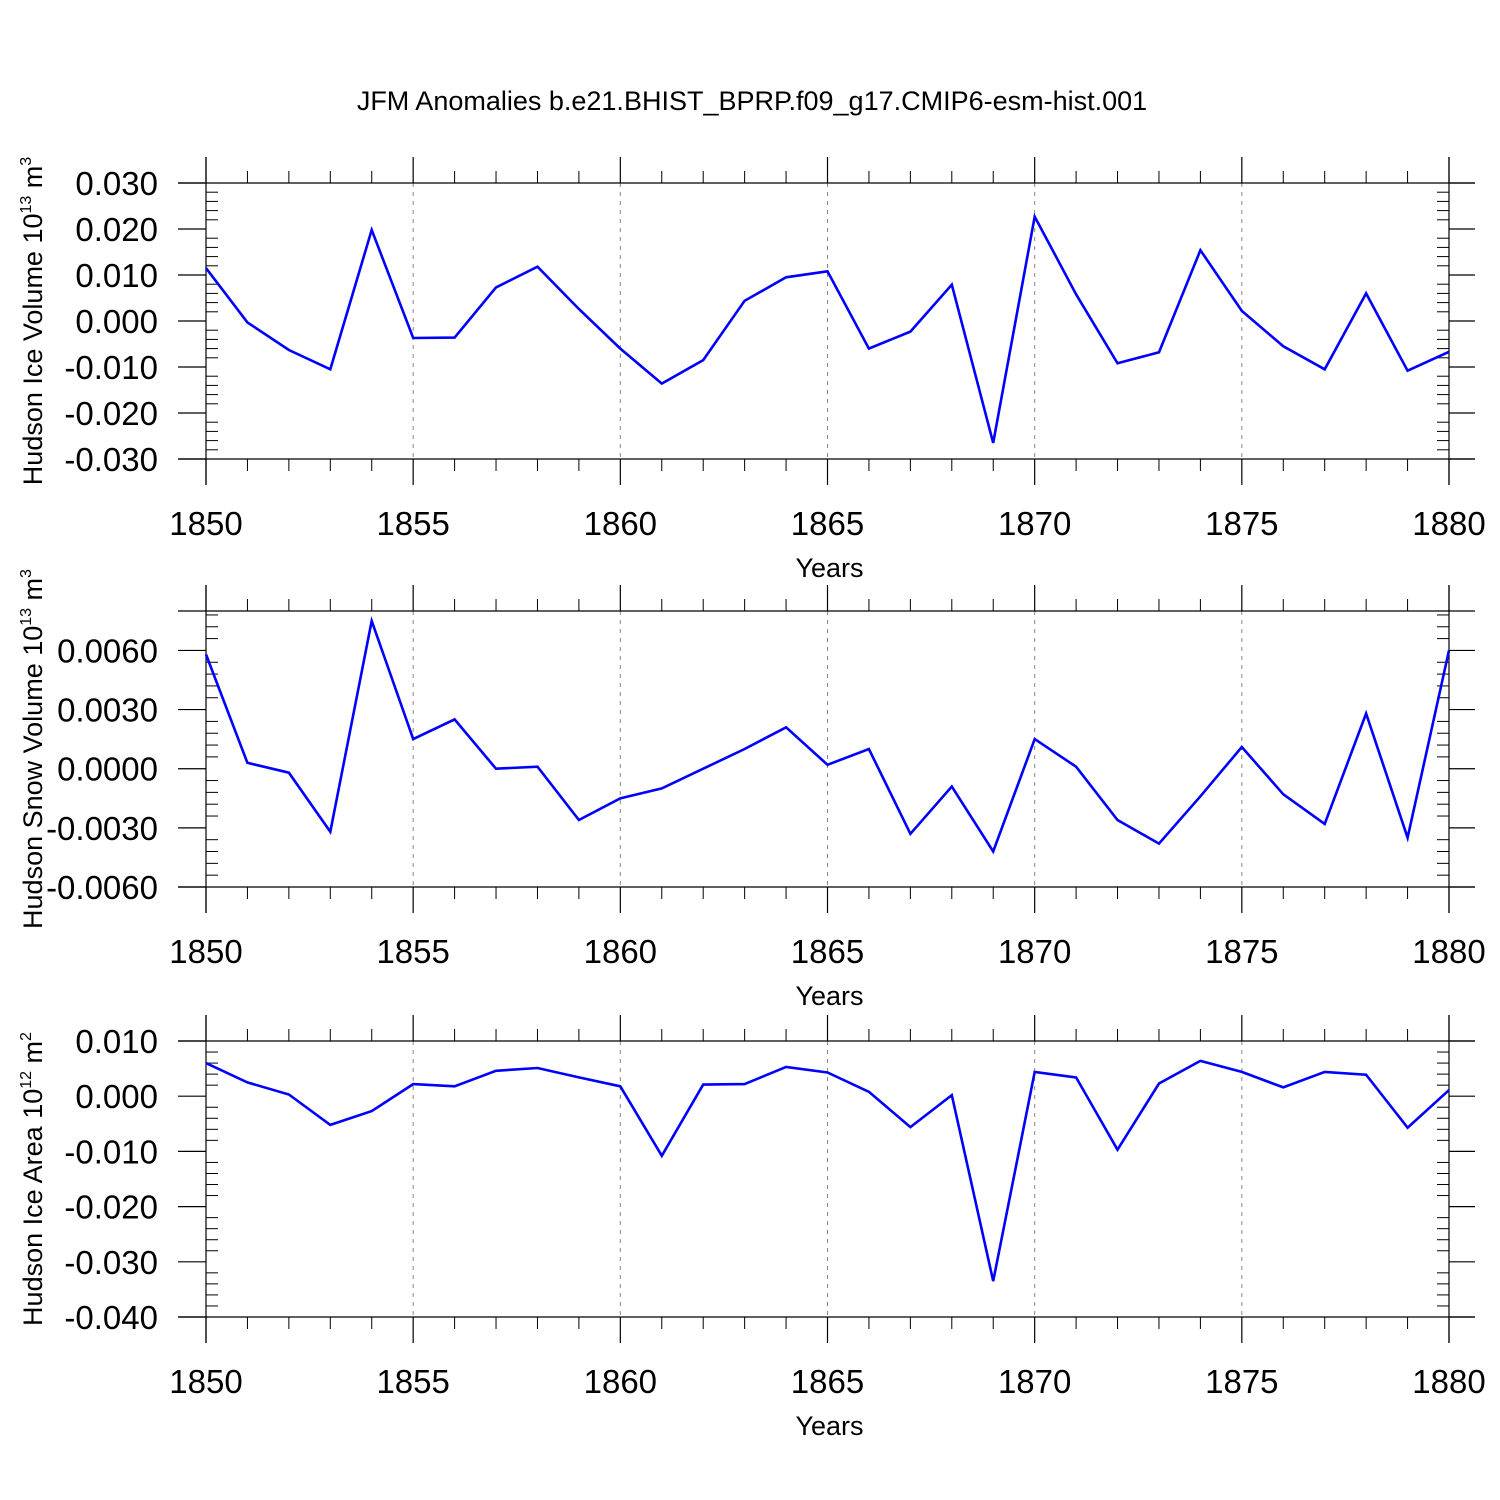 This screenshot has height=1500, width=1500. What do you see at coordinates (33, 777) in the screenshot?
I see `y-axis-title-text: Hudson Snow Volume 10` at bounding box center [33, 777].